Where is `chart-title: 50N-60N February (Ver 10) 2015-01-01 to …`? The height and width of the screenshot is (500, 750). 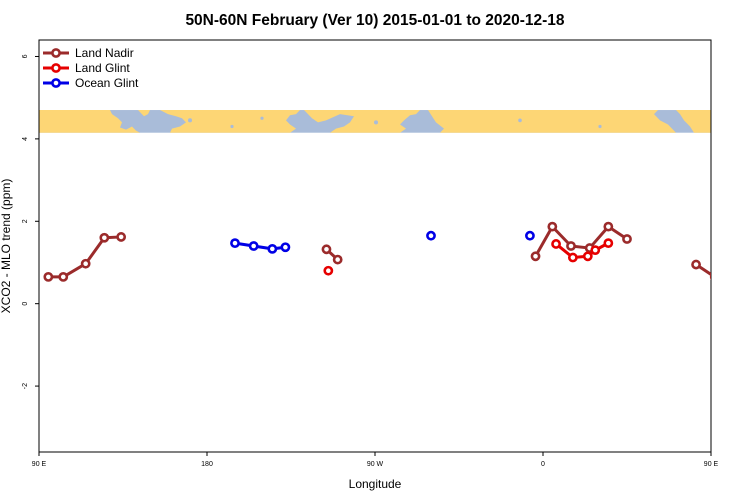
chart-title: 50N-60N February (Ver 10) 2015-01-01 to … is located at coordinates (374, 20).